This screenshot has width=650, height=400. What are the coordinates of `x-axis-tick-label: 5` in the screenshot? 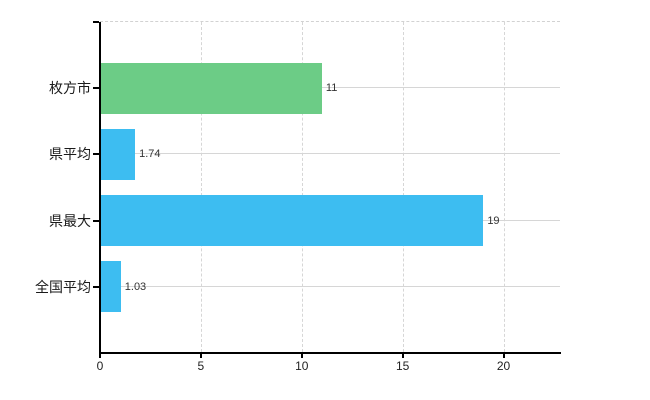 It's located at (201, 366).